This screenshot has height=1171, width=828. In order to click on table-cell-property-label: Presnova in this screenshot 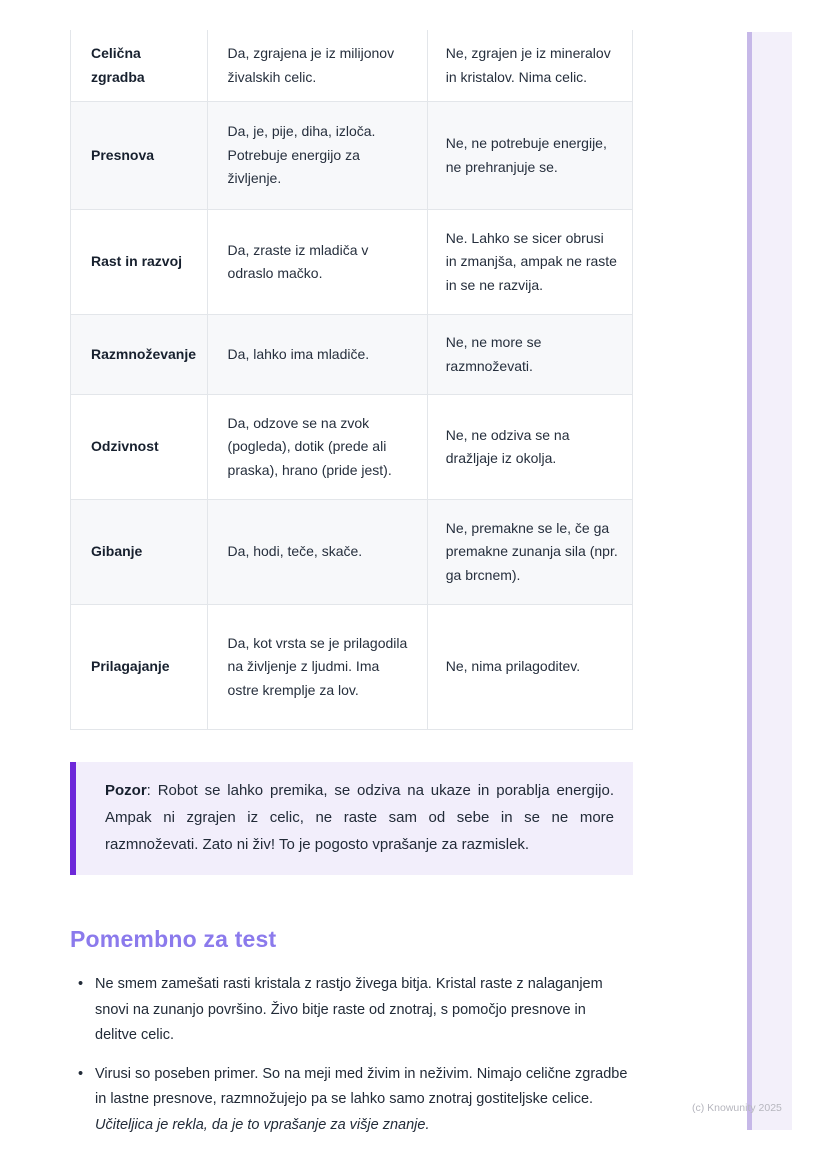, I will do `click(139, 155)`.